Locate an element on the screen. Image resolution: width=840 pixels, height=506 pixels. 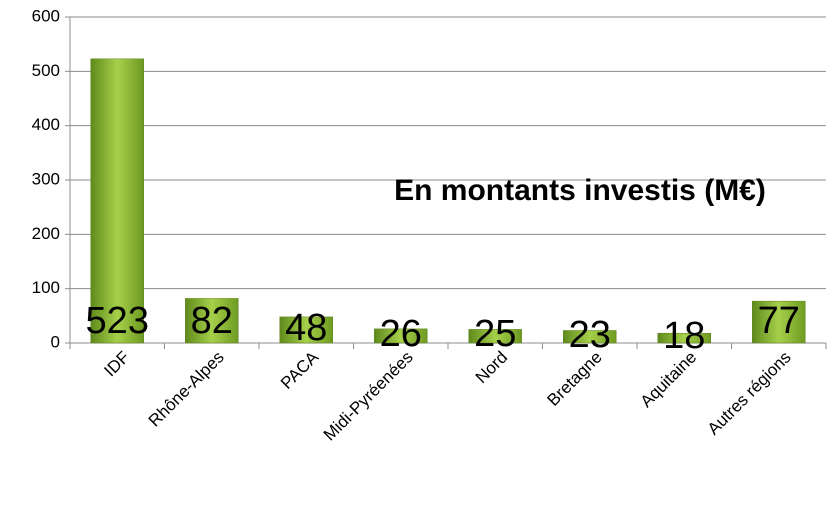
y-tick-label: 500 is located at coordinates (46, 70).